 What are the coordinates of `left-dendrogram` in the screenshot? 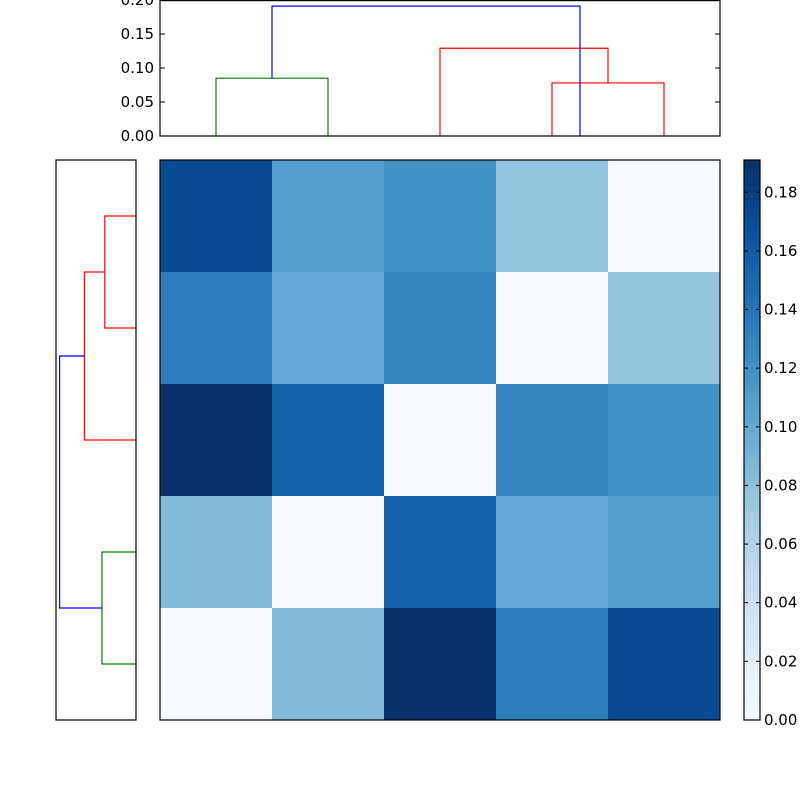 It's located at (96, 440).